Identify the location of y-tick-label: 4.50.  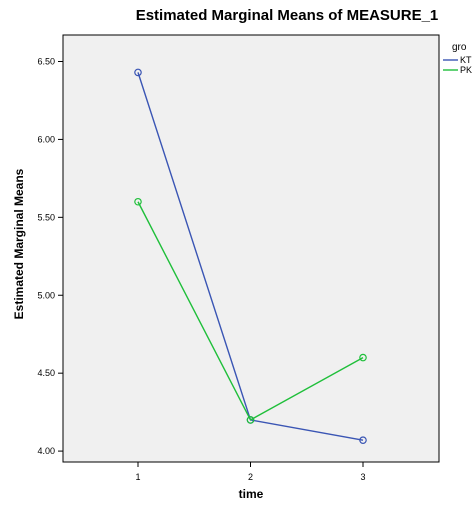
(46, 373).